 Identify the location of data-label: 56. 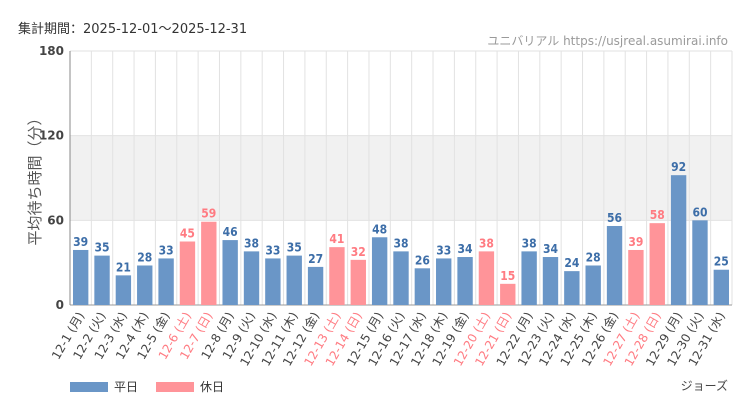
(614, 218).